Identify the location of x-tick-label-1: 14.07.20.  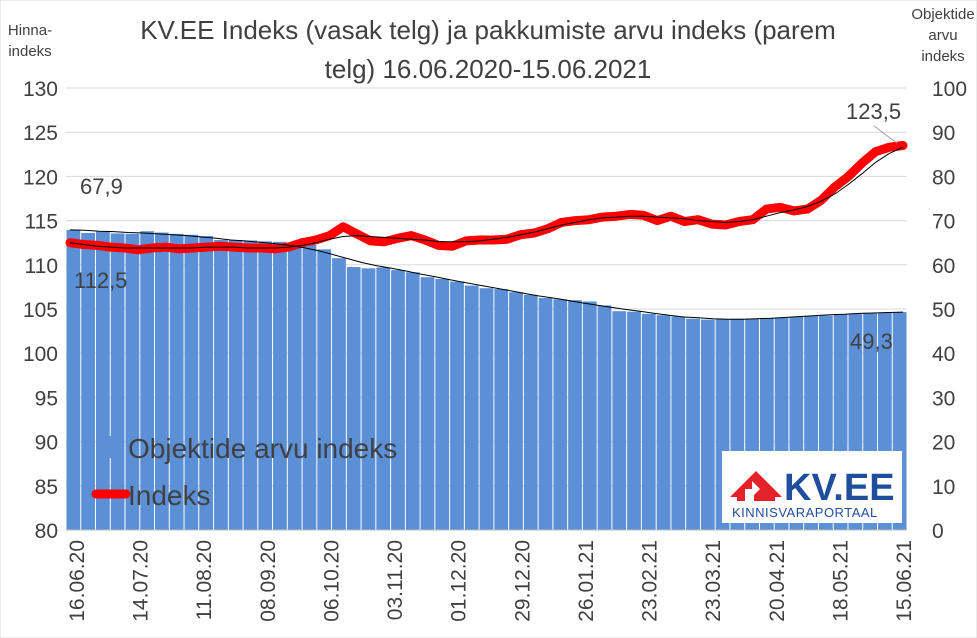
(141, 581).